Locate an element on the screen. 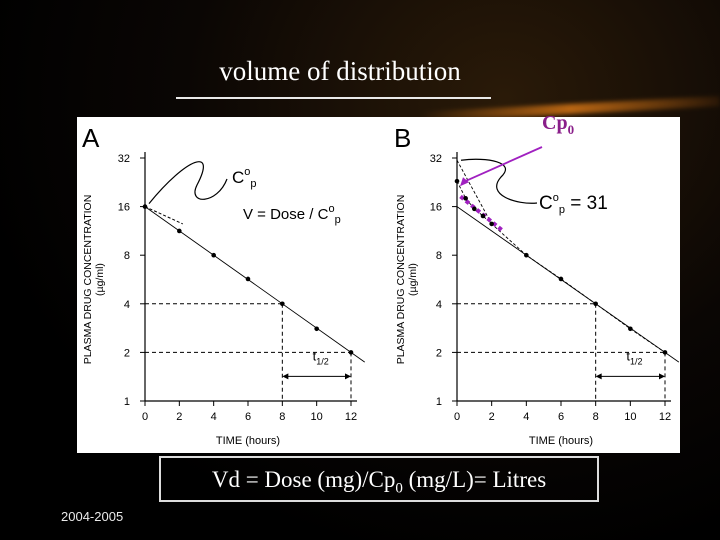 This screenshot has height=540, width=720. panel-b-x-tick-label: 12 is located at coordinates (665, 417).